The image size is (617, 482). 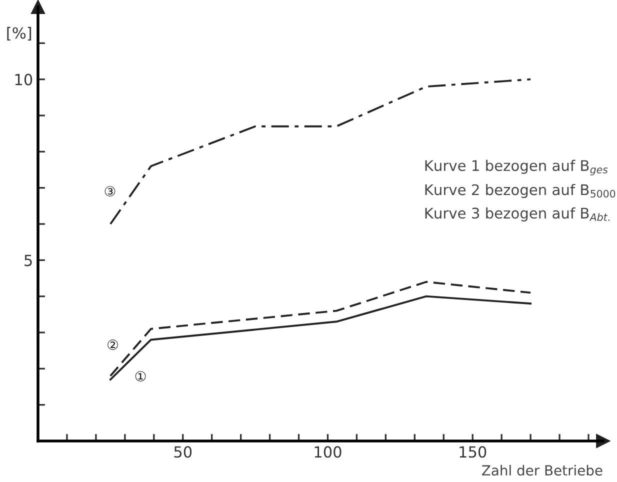 I want to click on y-axis-title: [%], so click(x=19, y=33).